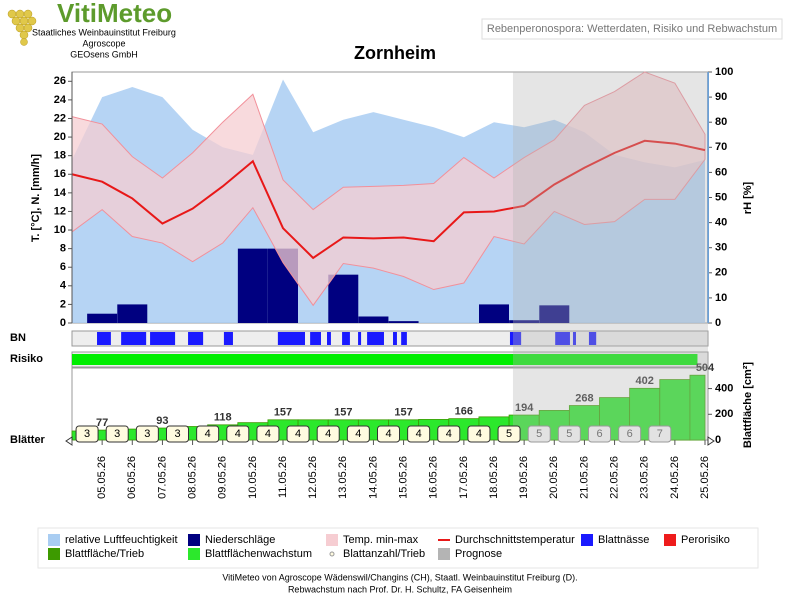  Describe the element at coordinates (748, 197) in the screenshot. I see `y2-axis-title: rH [%]` at that location.